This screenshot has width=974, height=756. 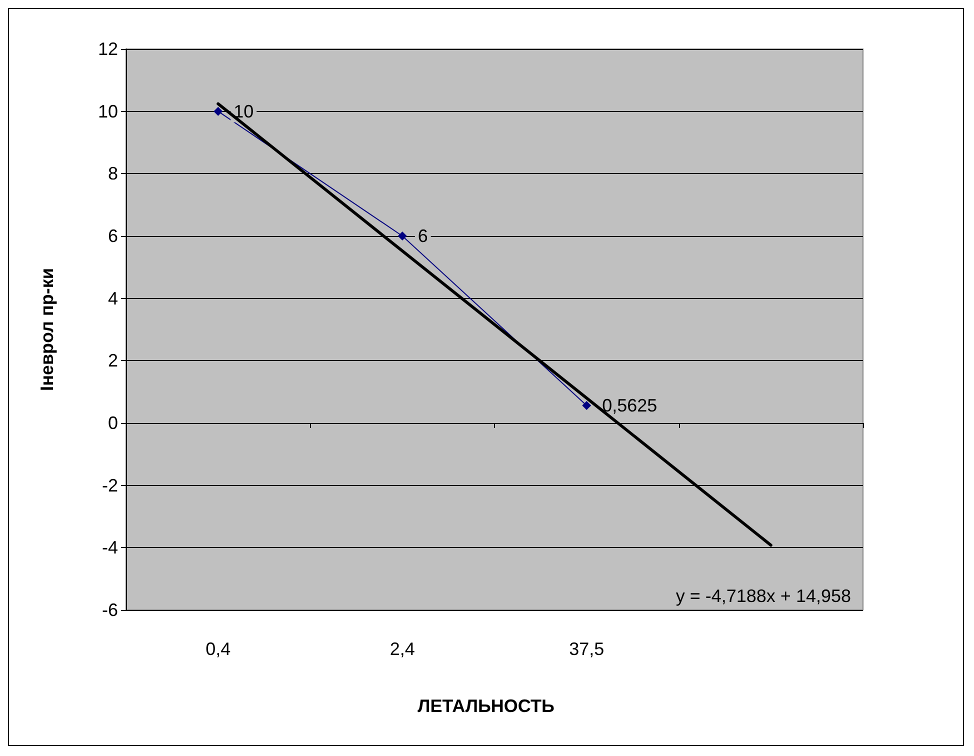 What do you see at coordinates (113, 360) in the screenshot?
I see `y-tick-label: 2` at bounding box center [113, 360].